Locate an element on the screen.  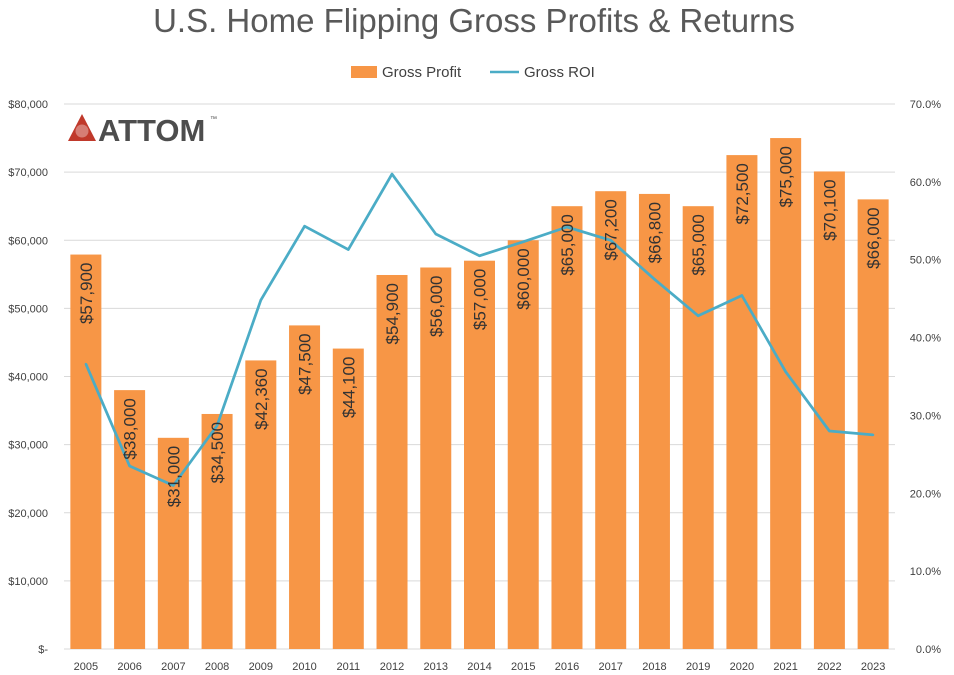
x-tick-label: 2016 is located at coordinates (567, 667).